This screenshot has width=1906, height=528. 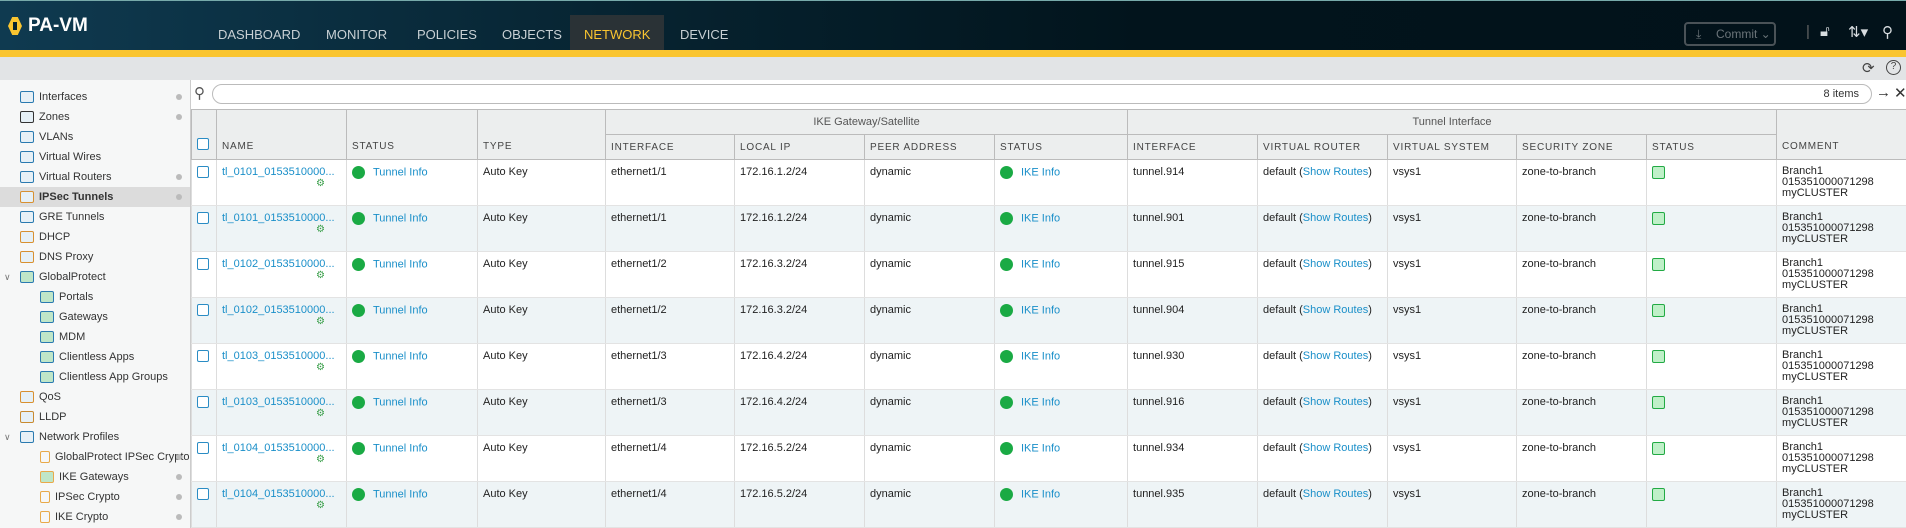 I want to click on select-all-checkbox, so click(x=203, y=144).